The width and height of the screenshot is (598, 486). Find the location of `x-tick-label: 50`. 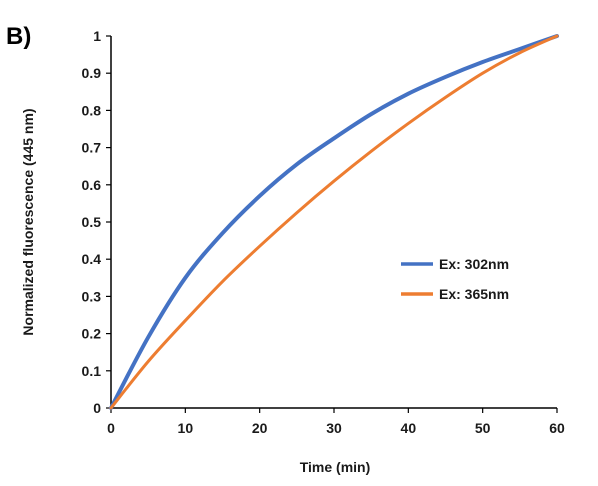

x-tick-label: 50 is located at coordinates (483, 428).